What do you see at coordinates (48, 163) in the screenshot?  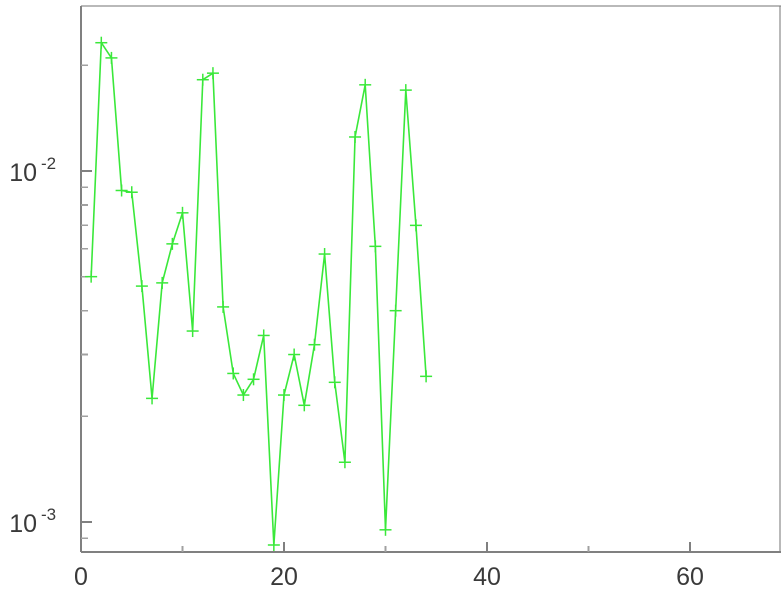 I see `y-tick-label-exponent: -2` at bounding box center [48, 163].